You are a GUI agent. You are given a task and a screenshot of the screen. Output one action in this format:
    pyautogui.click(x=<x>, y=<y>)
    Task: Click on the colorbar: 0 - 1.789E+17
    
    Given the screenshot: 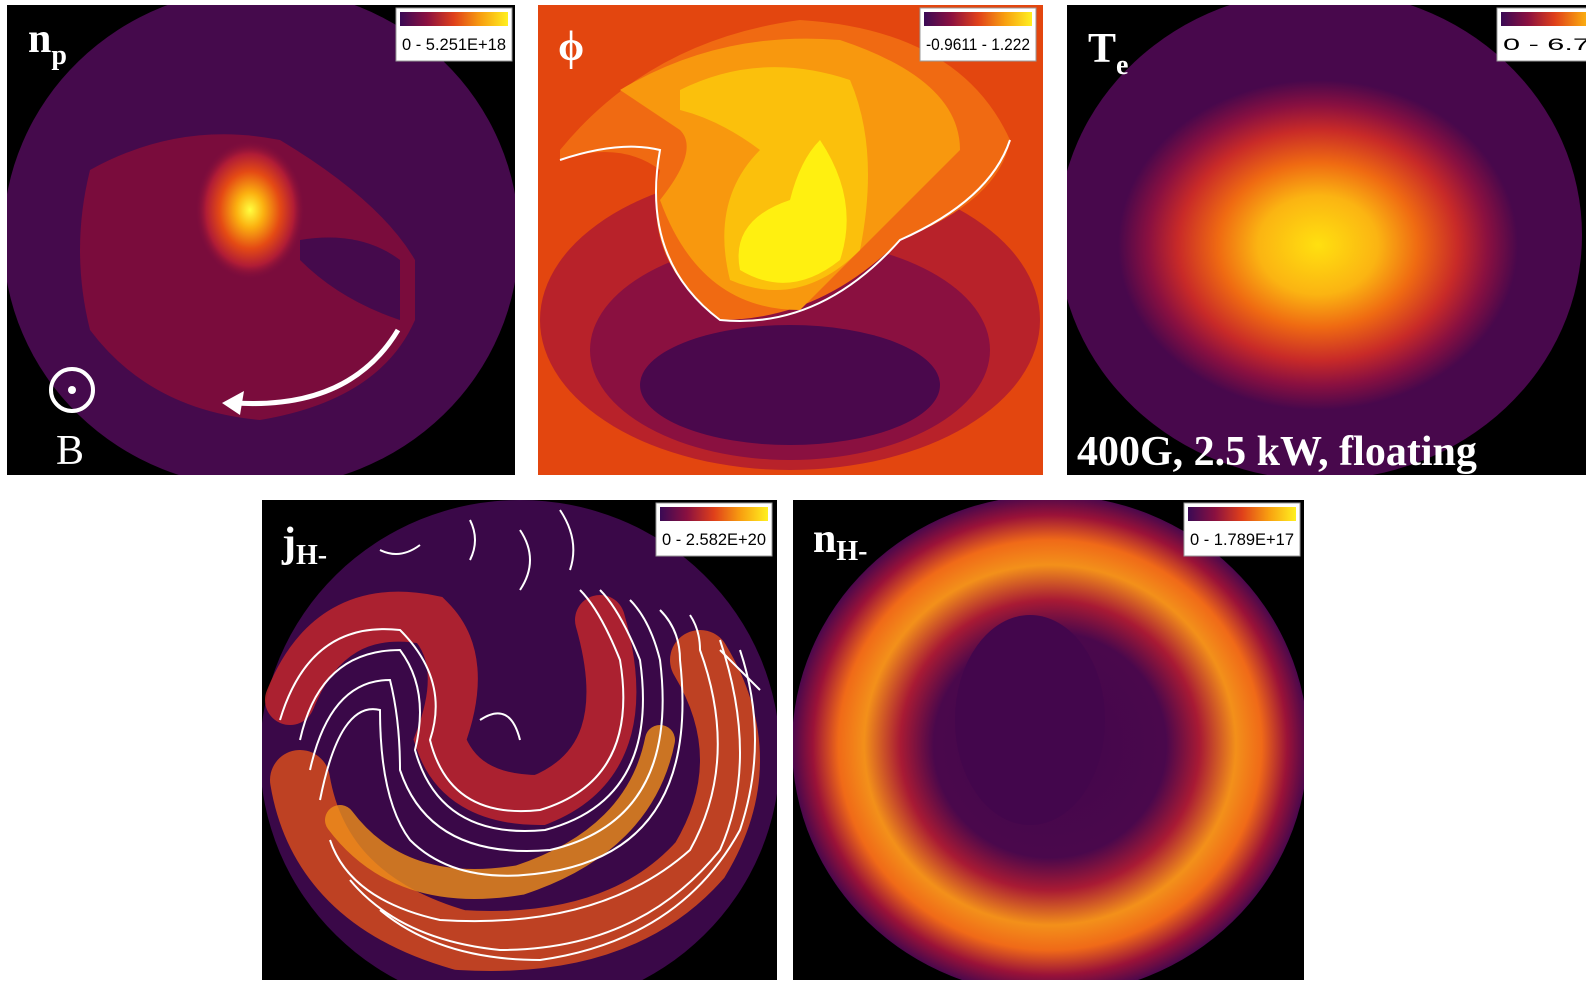 What is the action you would take?
    pyautogui.click(x=1242, y=529)
    